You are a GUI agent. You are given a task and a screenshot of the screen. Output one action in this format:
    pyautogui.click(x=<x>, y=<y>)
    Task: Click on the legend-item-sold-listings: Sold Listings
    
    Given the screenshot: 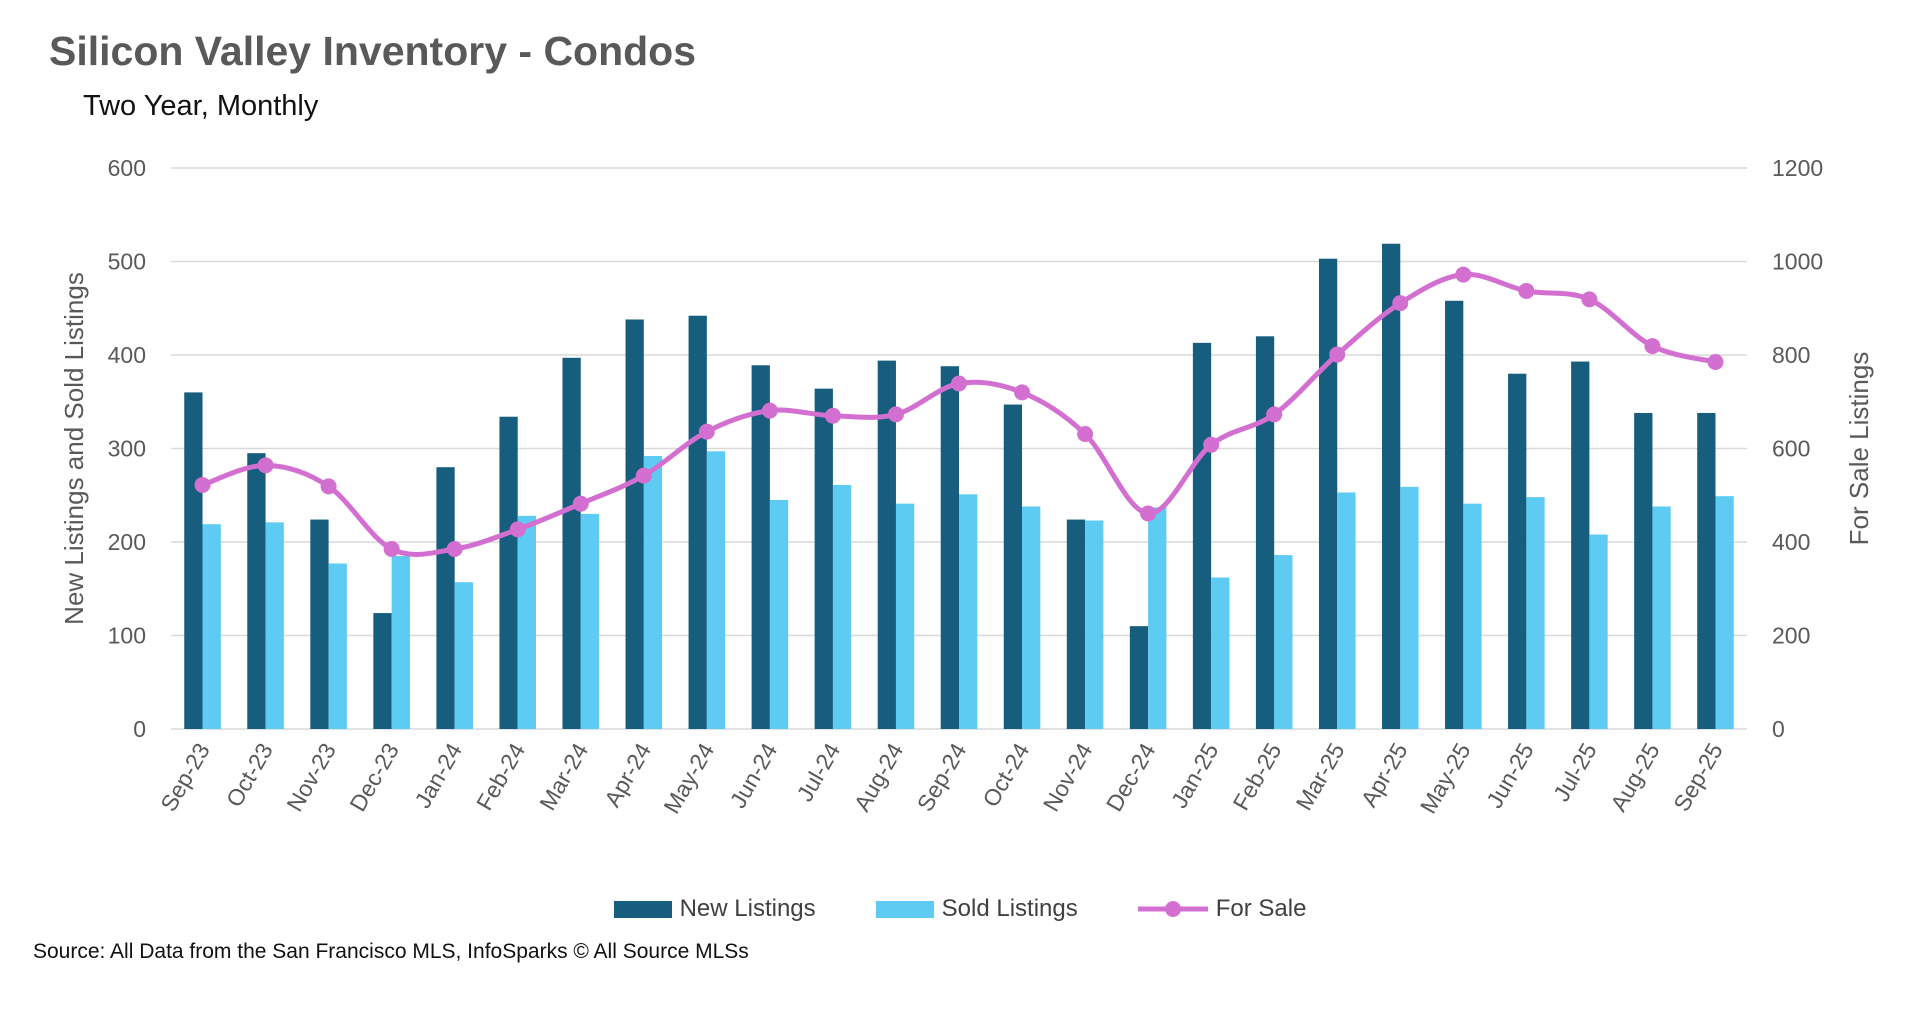 What is the action you would take?
    pyautogui.click(x=976, y=909)
    